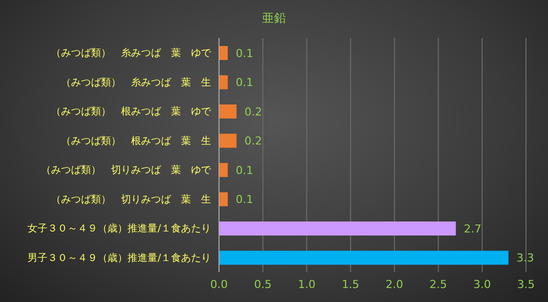  I want to click on x-tick-label: 1.5, so click(351, 284).